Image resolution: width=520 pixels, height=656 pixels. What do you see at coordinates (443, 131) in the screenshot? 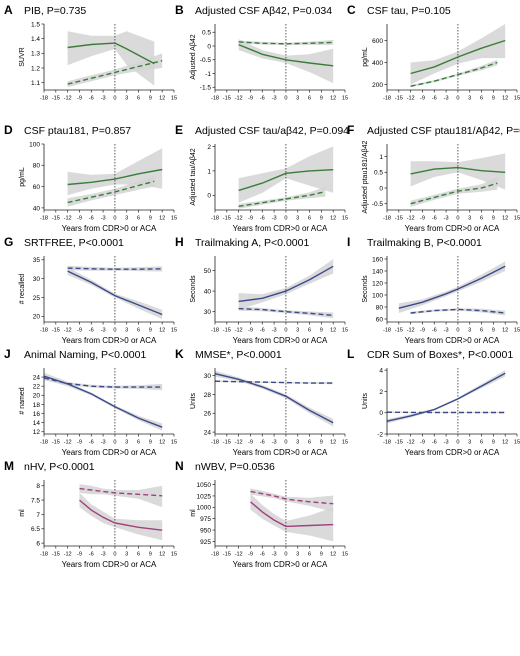
I see `panel-title: Adjusted CSF ptau181/Aβ42, P=0.884` at bounding box center [443, 131].